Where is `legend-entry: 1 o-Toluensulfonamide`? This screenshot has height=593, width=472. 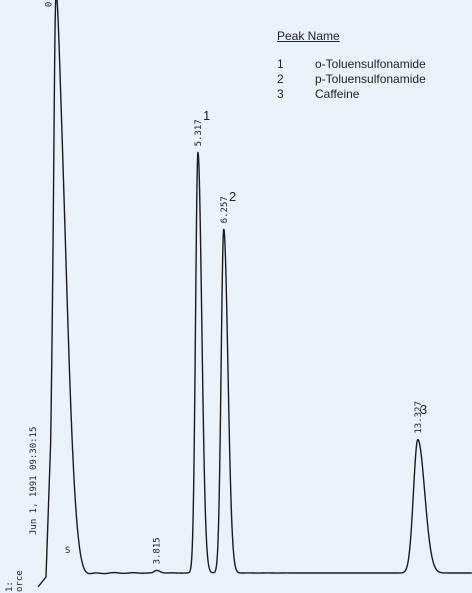
legend-entry: 1 o-Toluensulfonamide is located at coordinates (351, 64).